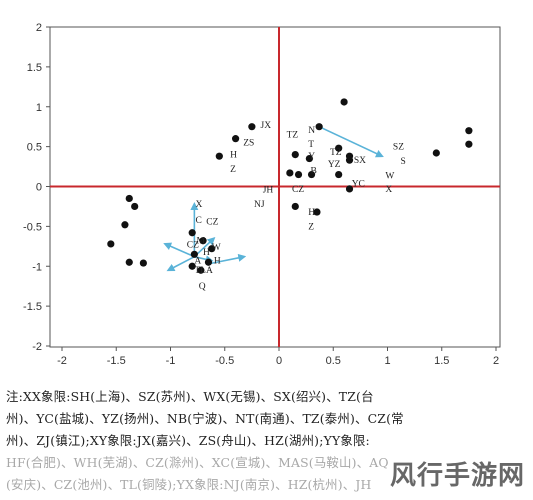 Image resolution: width=533 pixels, height=500 pixels. Describe the element at coordinates (311, 157) in the screenshot. I see `point-label: Y` at that location.